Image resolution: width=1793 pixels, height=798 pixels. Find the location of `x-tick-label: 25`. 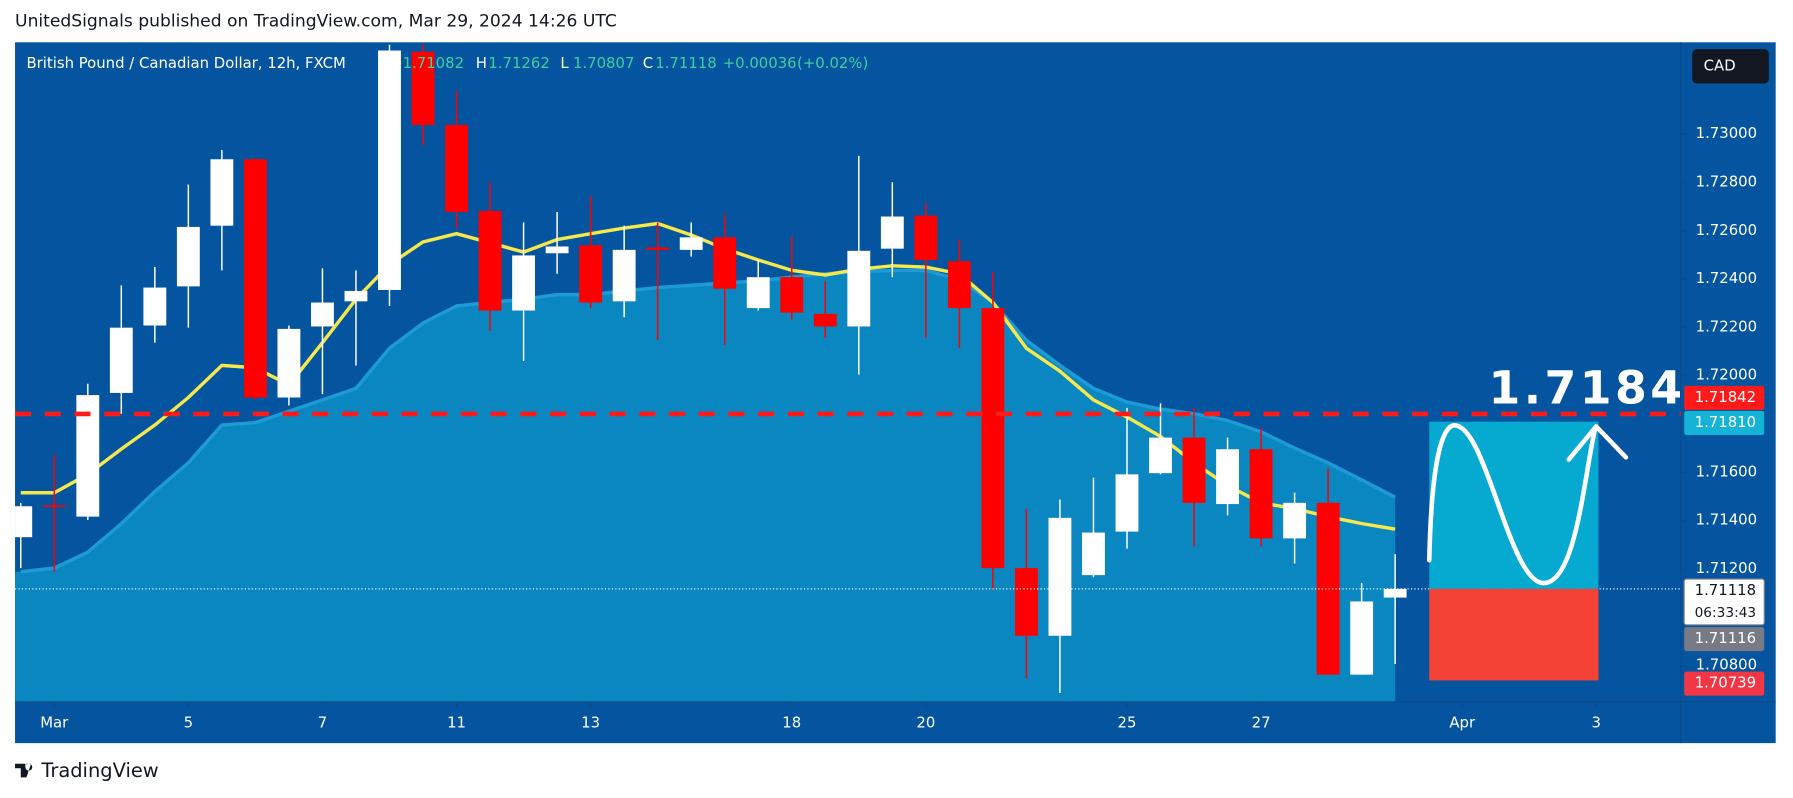

x-tick-label: 25 is located at coordinates (1127, 723).